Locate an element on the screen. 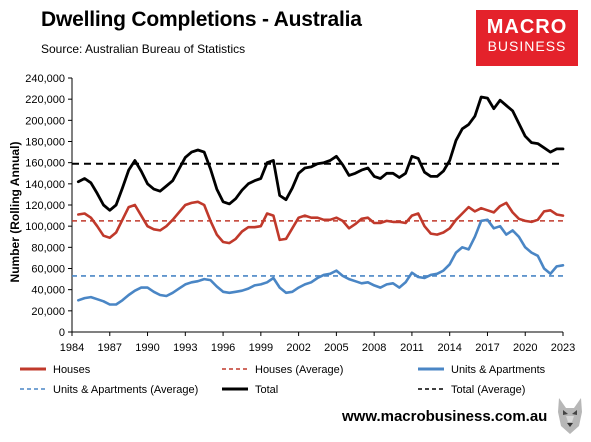  legend-label-units: Units & Apartments is located at coordinates (498, 370).